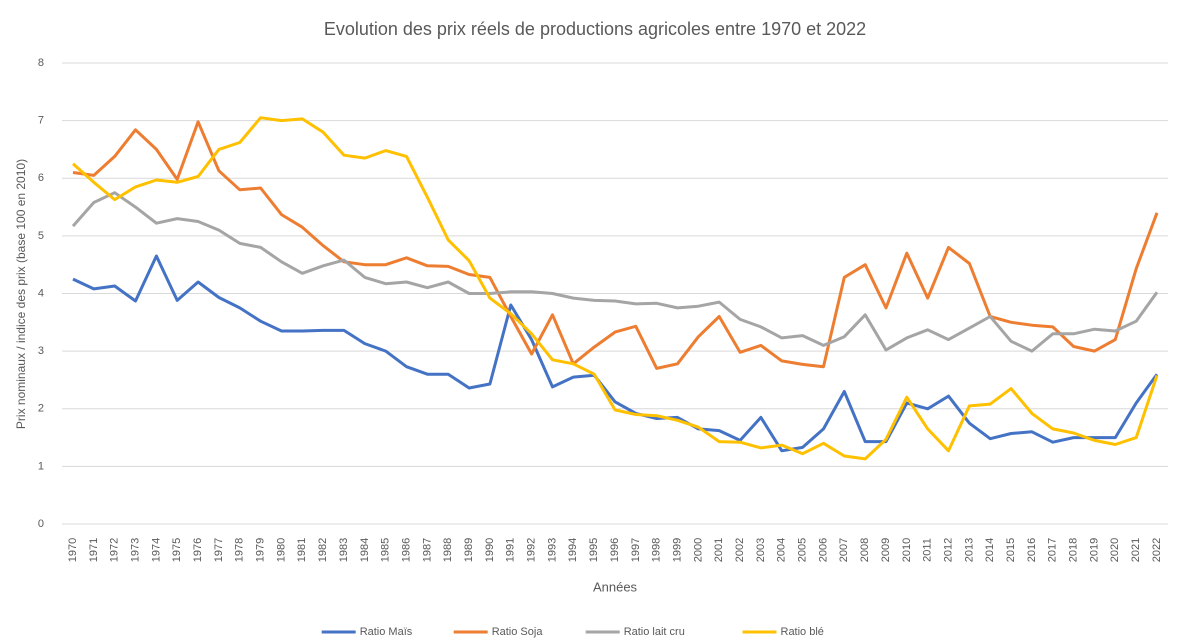  I want to click on y-tick-label: 7, so click(41, 121).